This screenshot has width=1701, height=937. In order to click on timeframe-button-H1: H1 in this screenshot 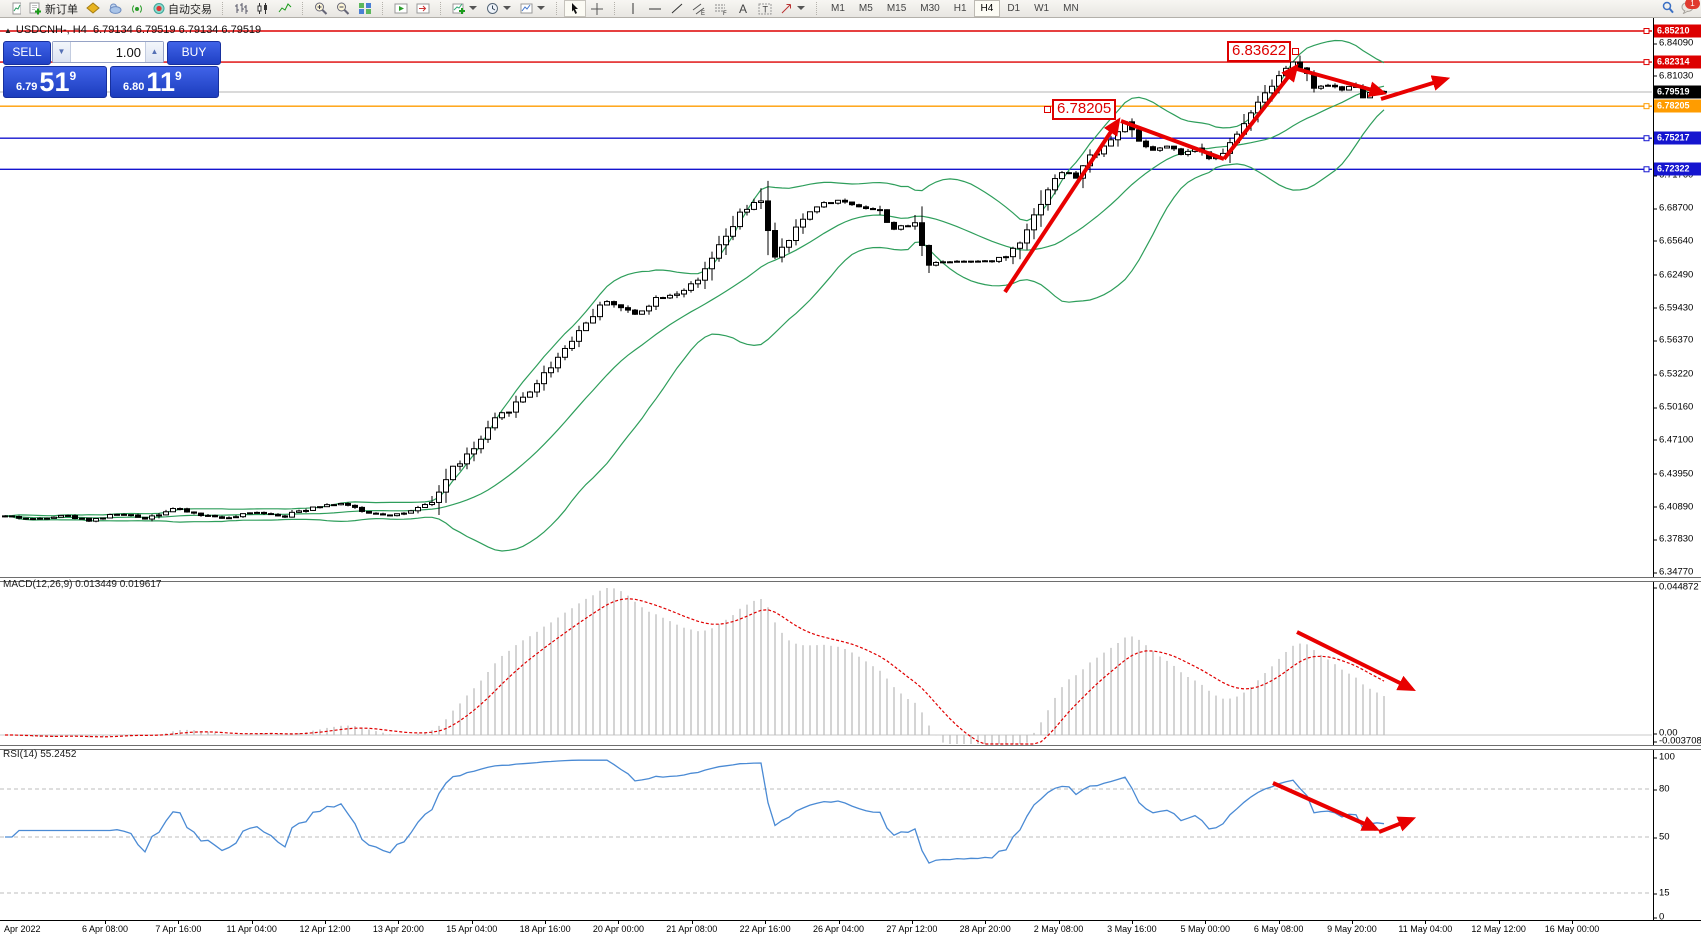, I will do `click(960, 8)`.